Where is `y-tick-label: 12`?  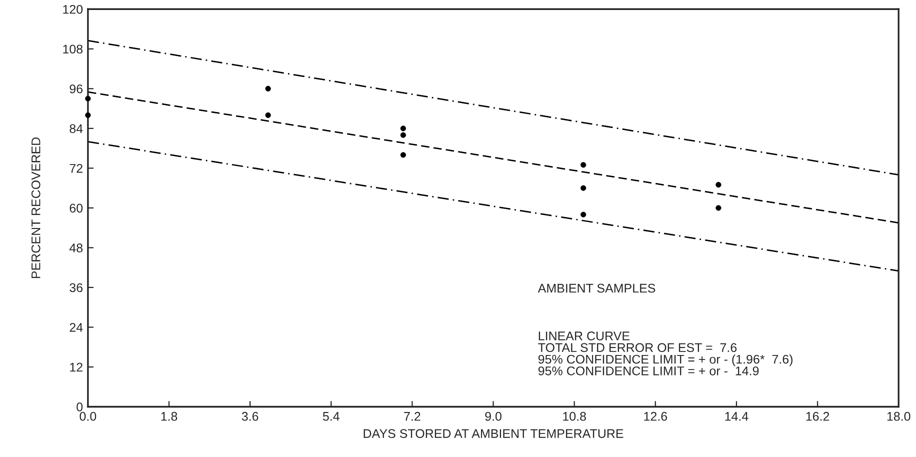 y-tick-label: 12 is located at coordinates (76, 367).